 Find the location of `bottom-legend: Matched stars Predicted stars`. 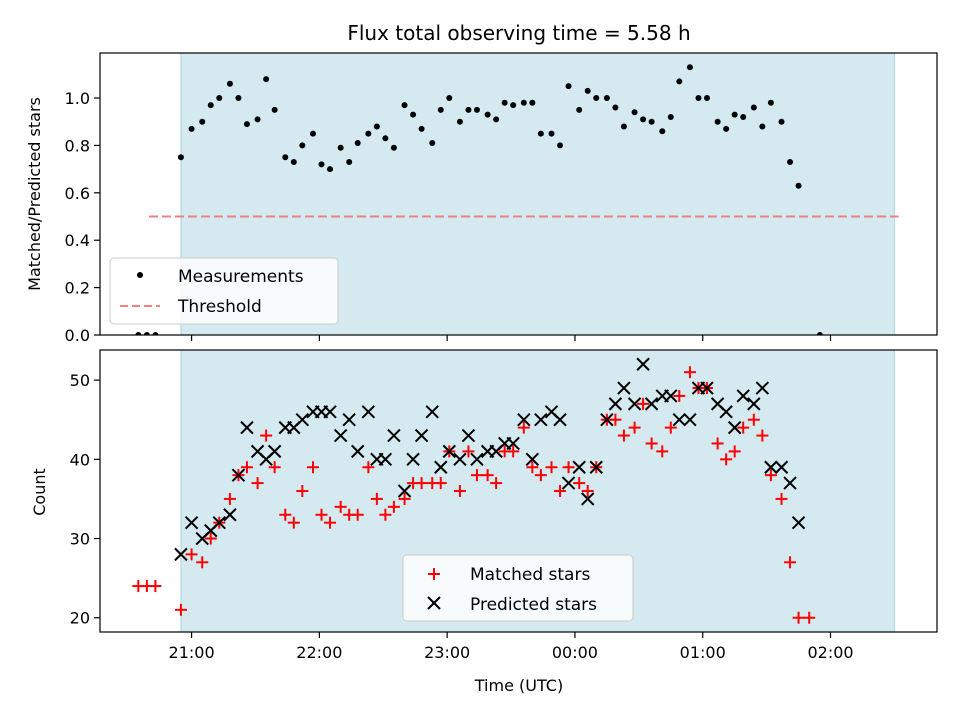

bottom-legend: Matched stars Predicted stars is located at coordinates (518, 588).